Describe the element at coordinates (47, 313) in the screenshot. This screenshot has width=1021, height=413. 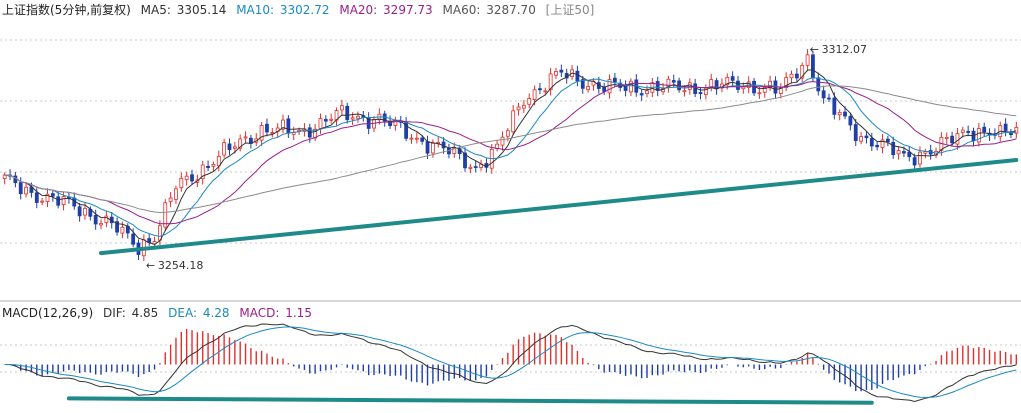
I see `macd-title: MACD(12,26,9)` at that location.